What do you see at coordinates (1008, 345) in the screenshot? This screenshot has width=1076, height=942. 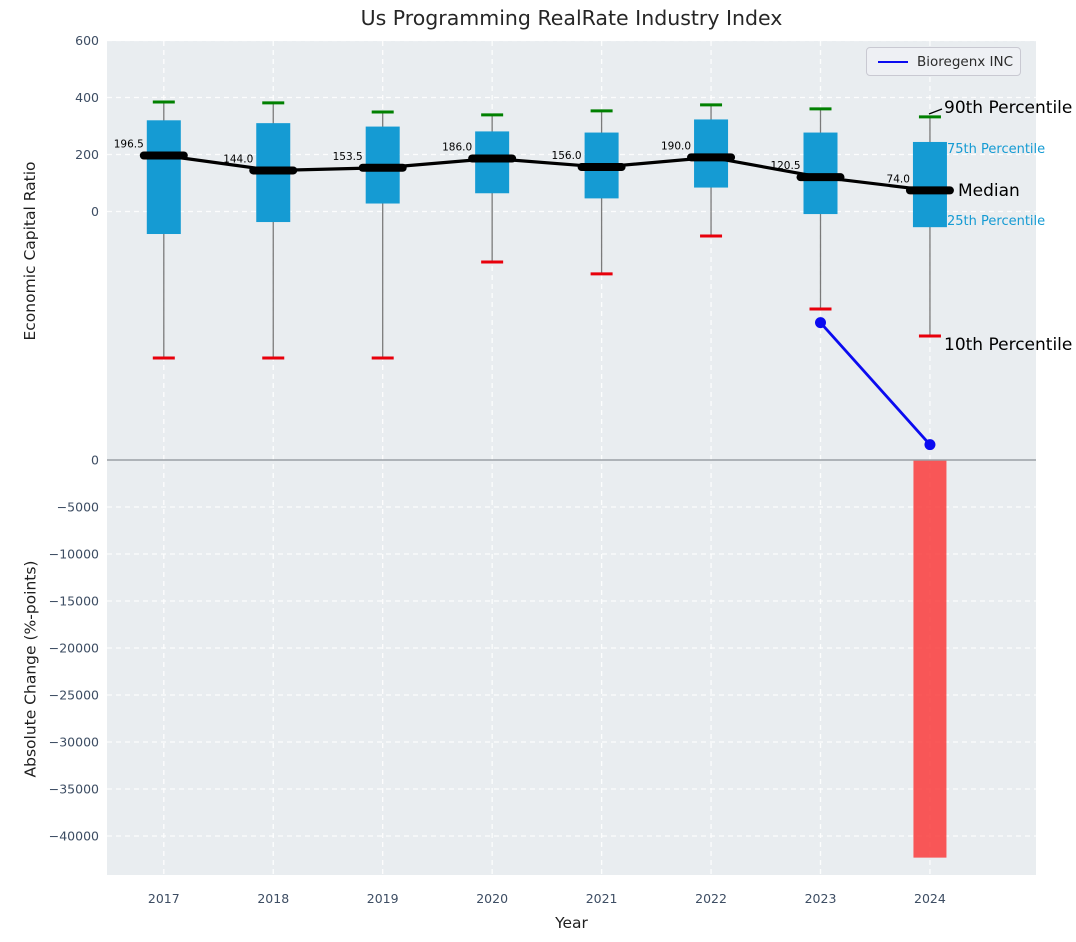 I see `annotation-10th-percentile: 10th Percentile` at bounding box center [1008, 345].